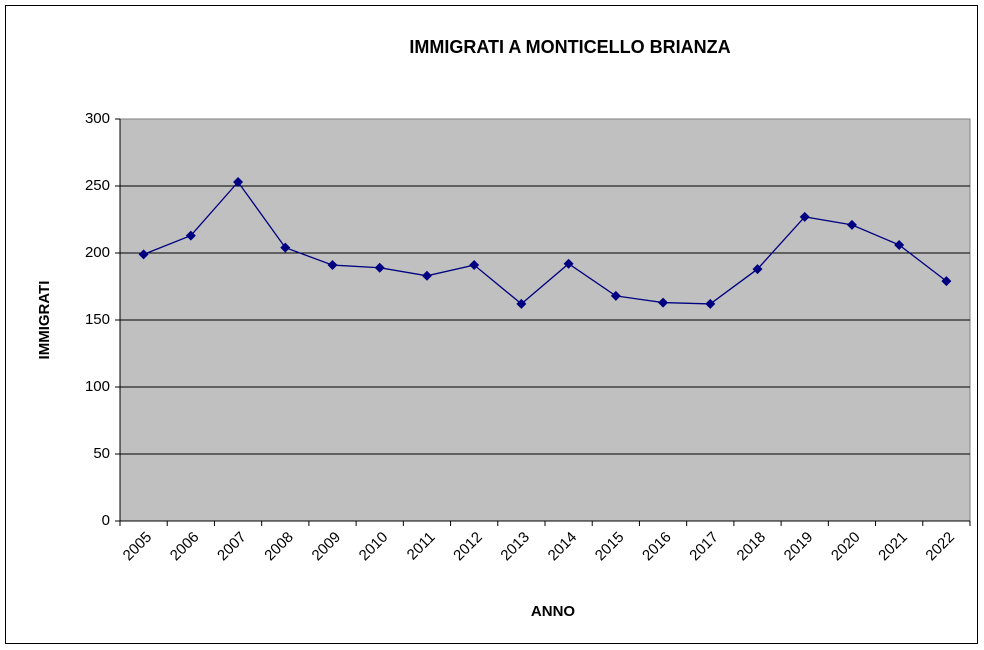 This screenshot has height=650, width=984. What do you see at coordinates (97, 252) in the screenshot?
I see `y-tick-label: 200` at bounding box center [97, 252].